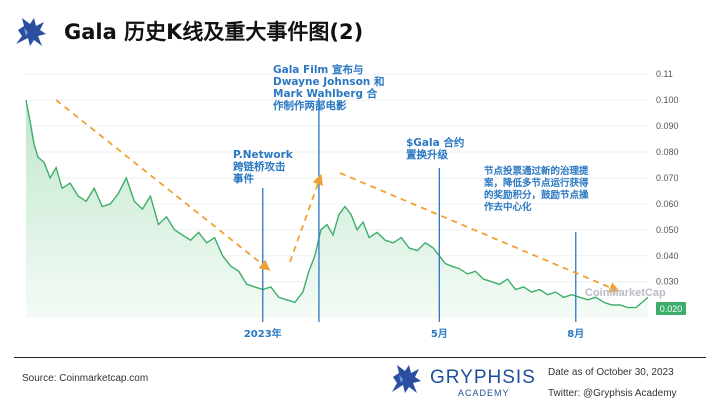 Image resolution: width=720 pixels, height=405 pixels. I want to click on y-tick-label: 0.040, so click(667, 256).